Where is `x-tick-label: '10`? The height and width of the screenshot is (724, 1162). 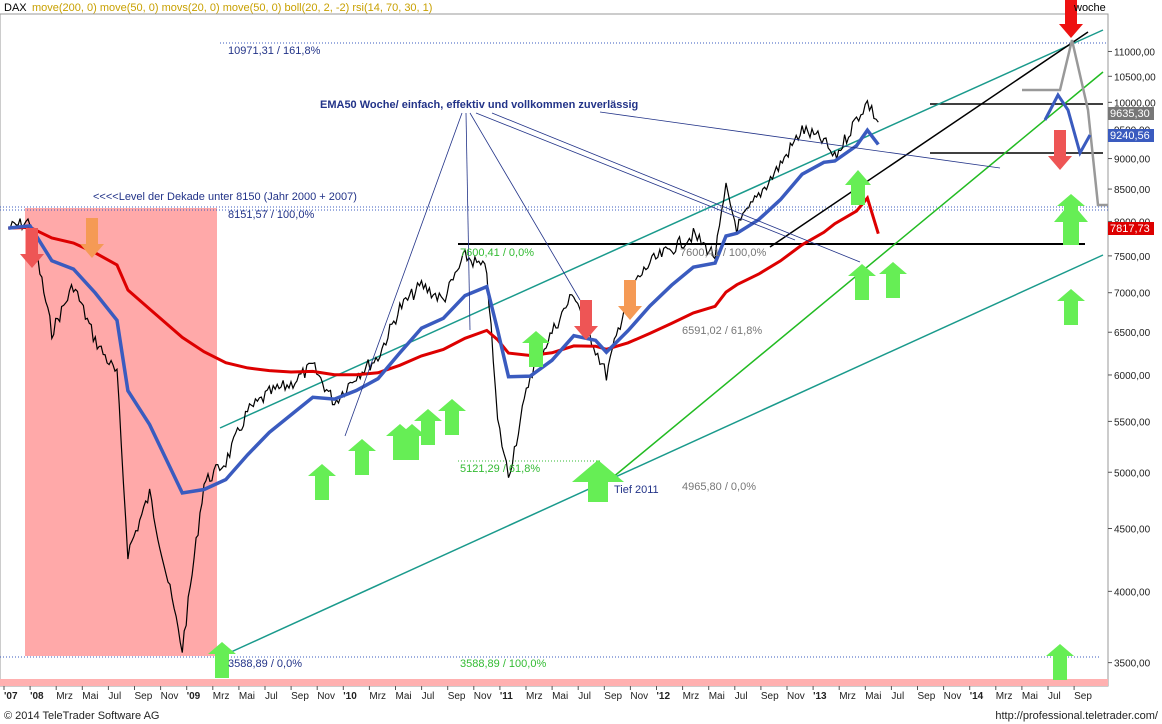 x-tick-label: '10 is located at coordinates (350, 696).